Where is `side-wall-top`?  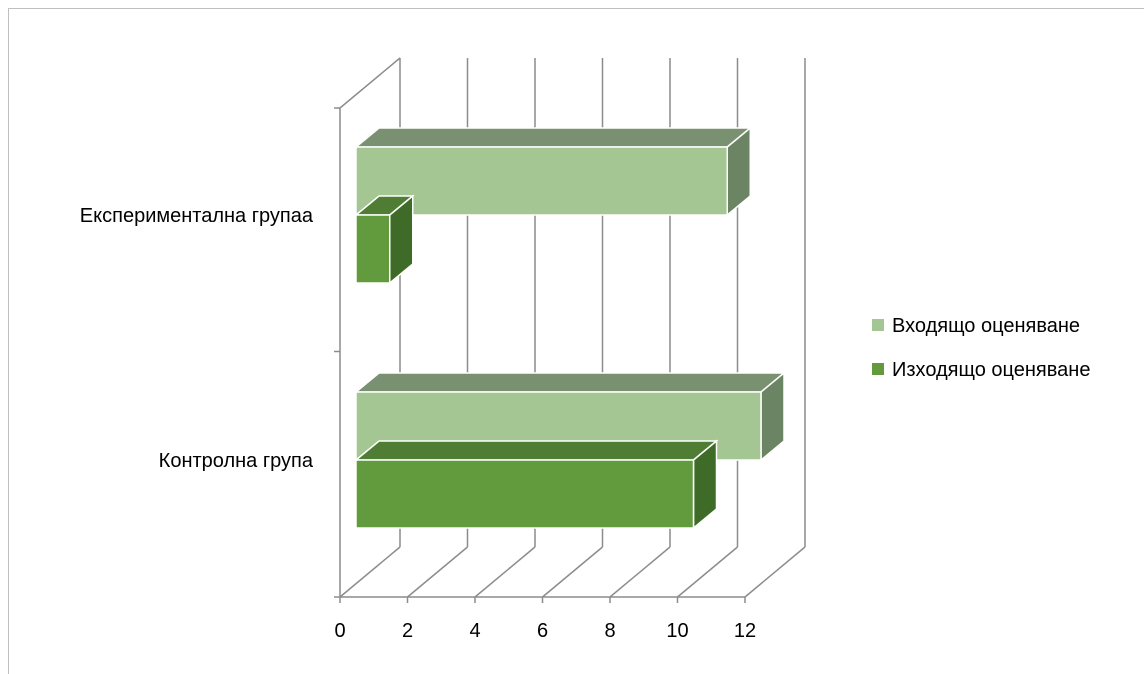
side-wall-top is located at coordinates (370, 83).